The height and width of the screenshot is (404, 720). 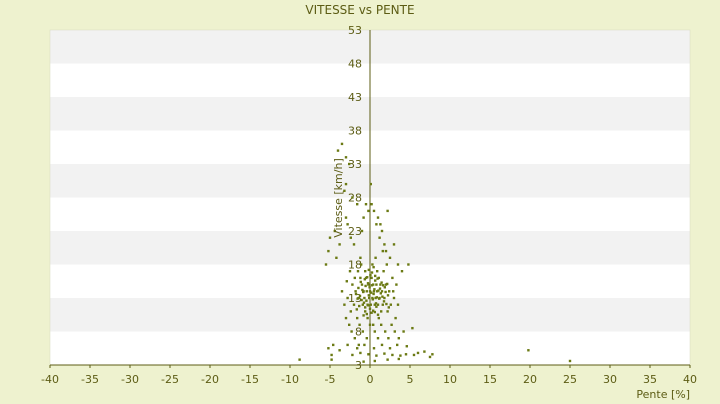 I want to click on y-axis-label: Vitesse [km/h], so click(x=338, y=198).